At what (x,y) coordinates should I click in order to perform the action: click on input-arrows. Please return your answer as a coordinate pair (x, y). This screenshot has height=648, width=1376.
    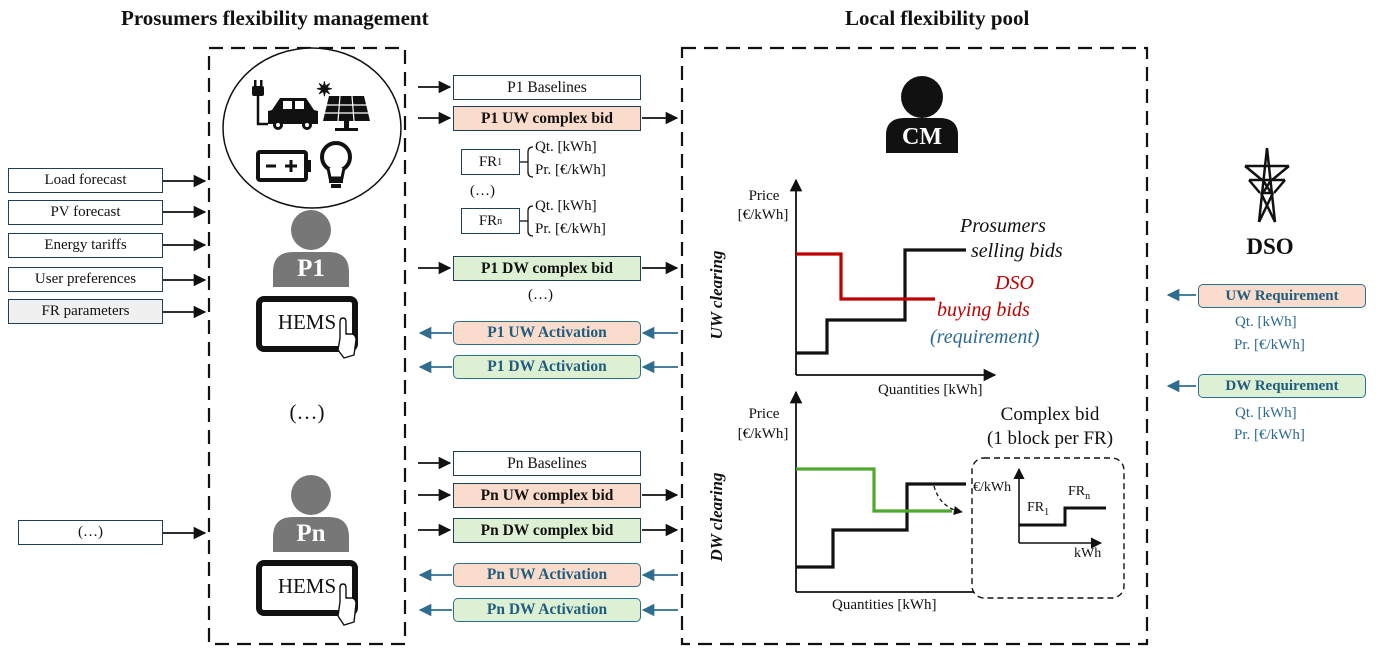
    Looking at the image, I should click on (185, 357).